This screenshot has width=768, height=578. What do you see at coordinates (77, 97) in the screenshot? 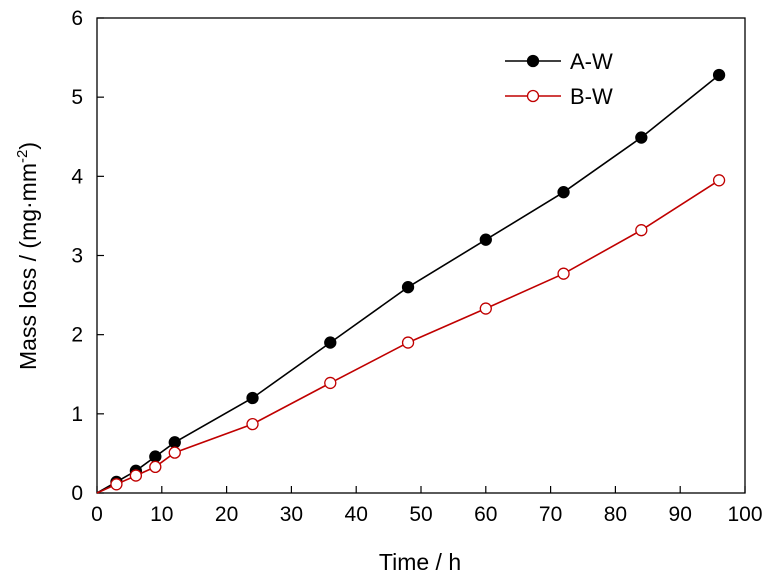
I see `y-tick-label: 5` at bounding box center [77, 97].